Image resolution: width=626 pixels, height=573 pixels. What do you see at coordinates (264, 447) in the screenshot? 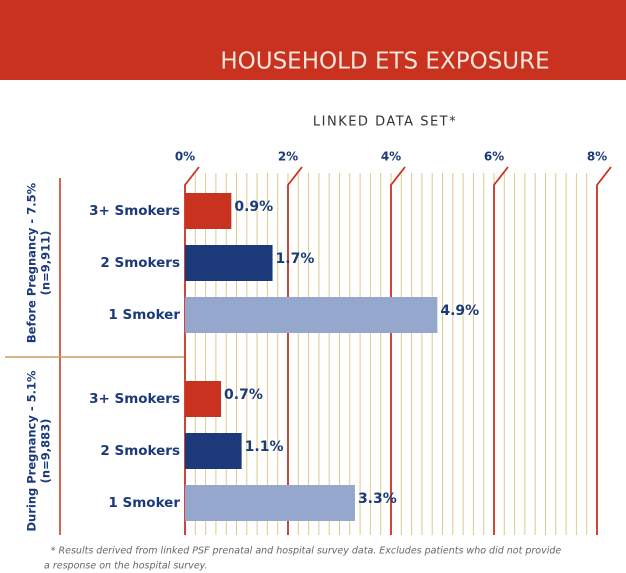
I see `value-label: 1.1%` at bounding box center [264, 447].